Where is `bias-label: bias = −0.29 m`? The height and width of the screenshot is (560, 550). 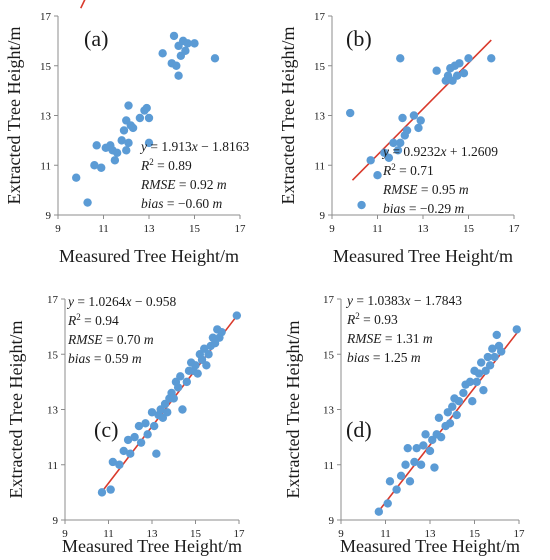 bias-label: bias = −0.29 m is located at coordinates (424, 208).